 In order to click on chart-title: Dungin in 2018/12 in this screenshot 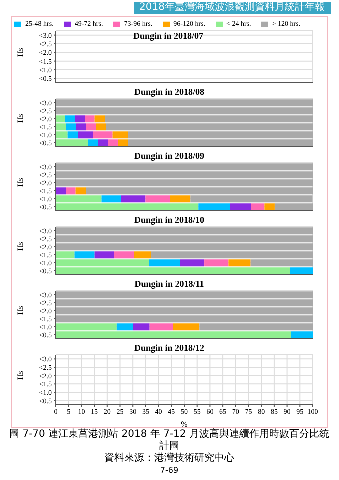, I will do `click(169, 348)`.